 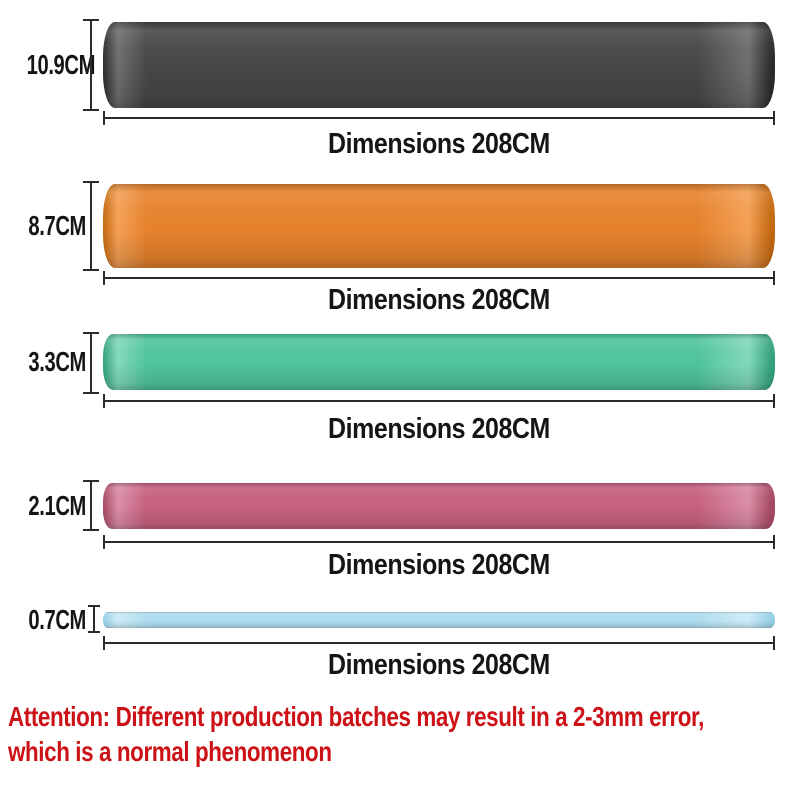 I want to click on horizontal-dimension-line-pink, so click(x=439, y=542).